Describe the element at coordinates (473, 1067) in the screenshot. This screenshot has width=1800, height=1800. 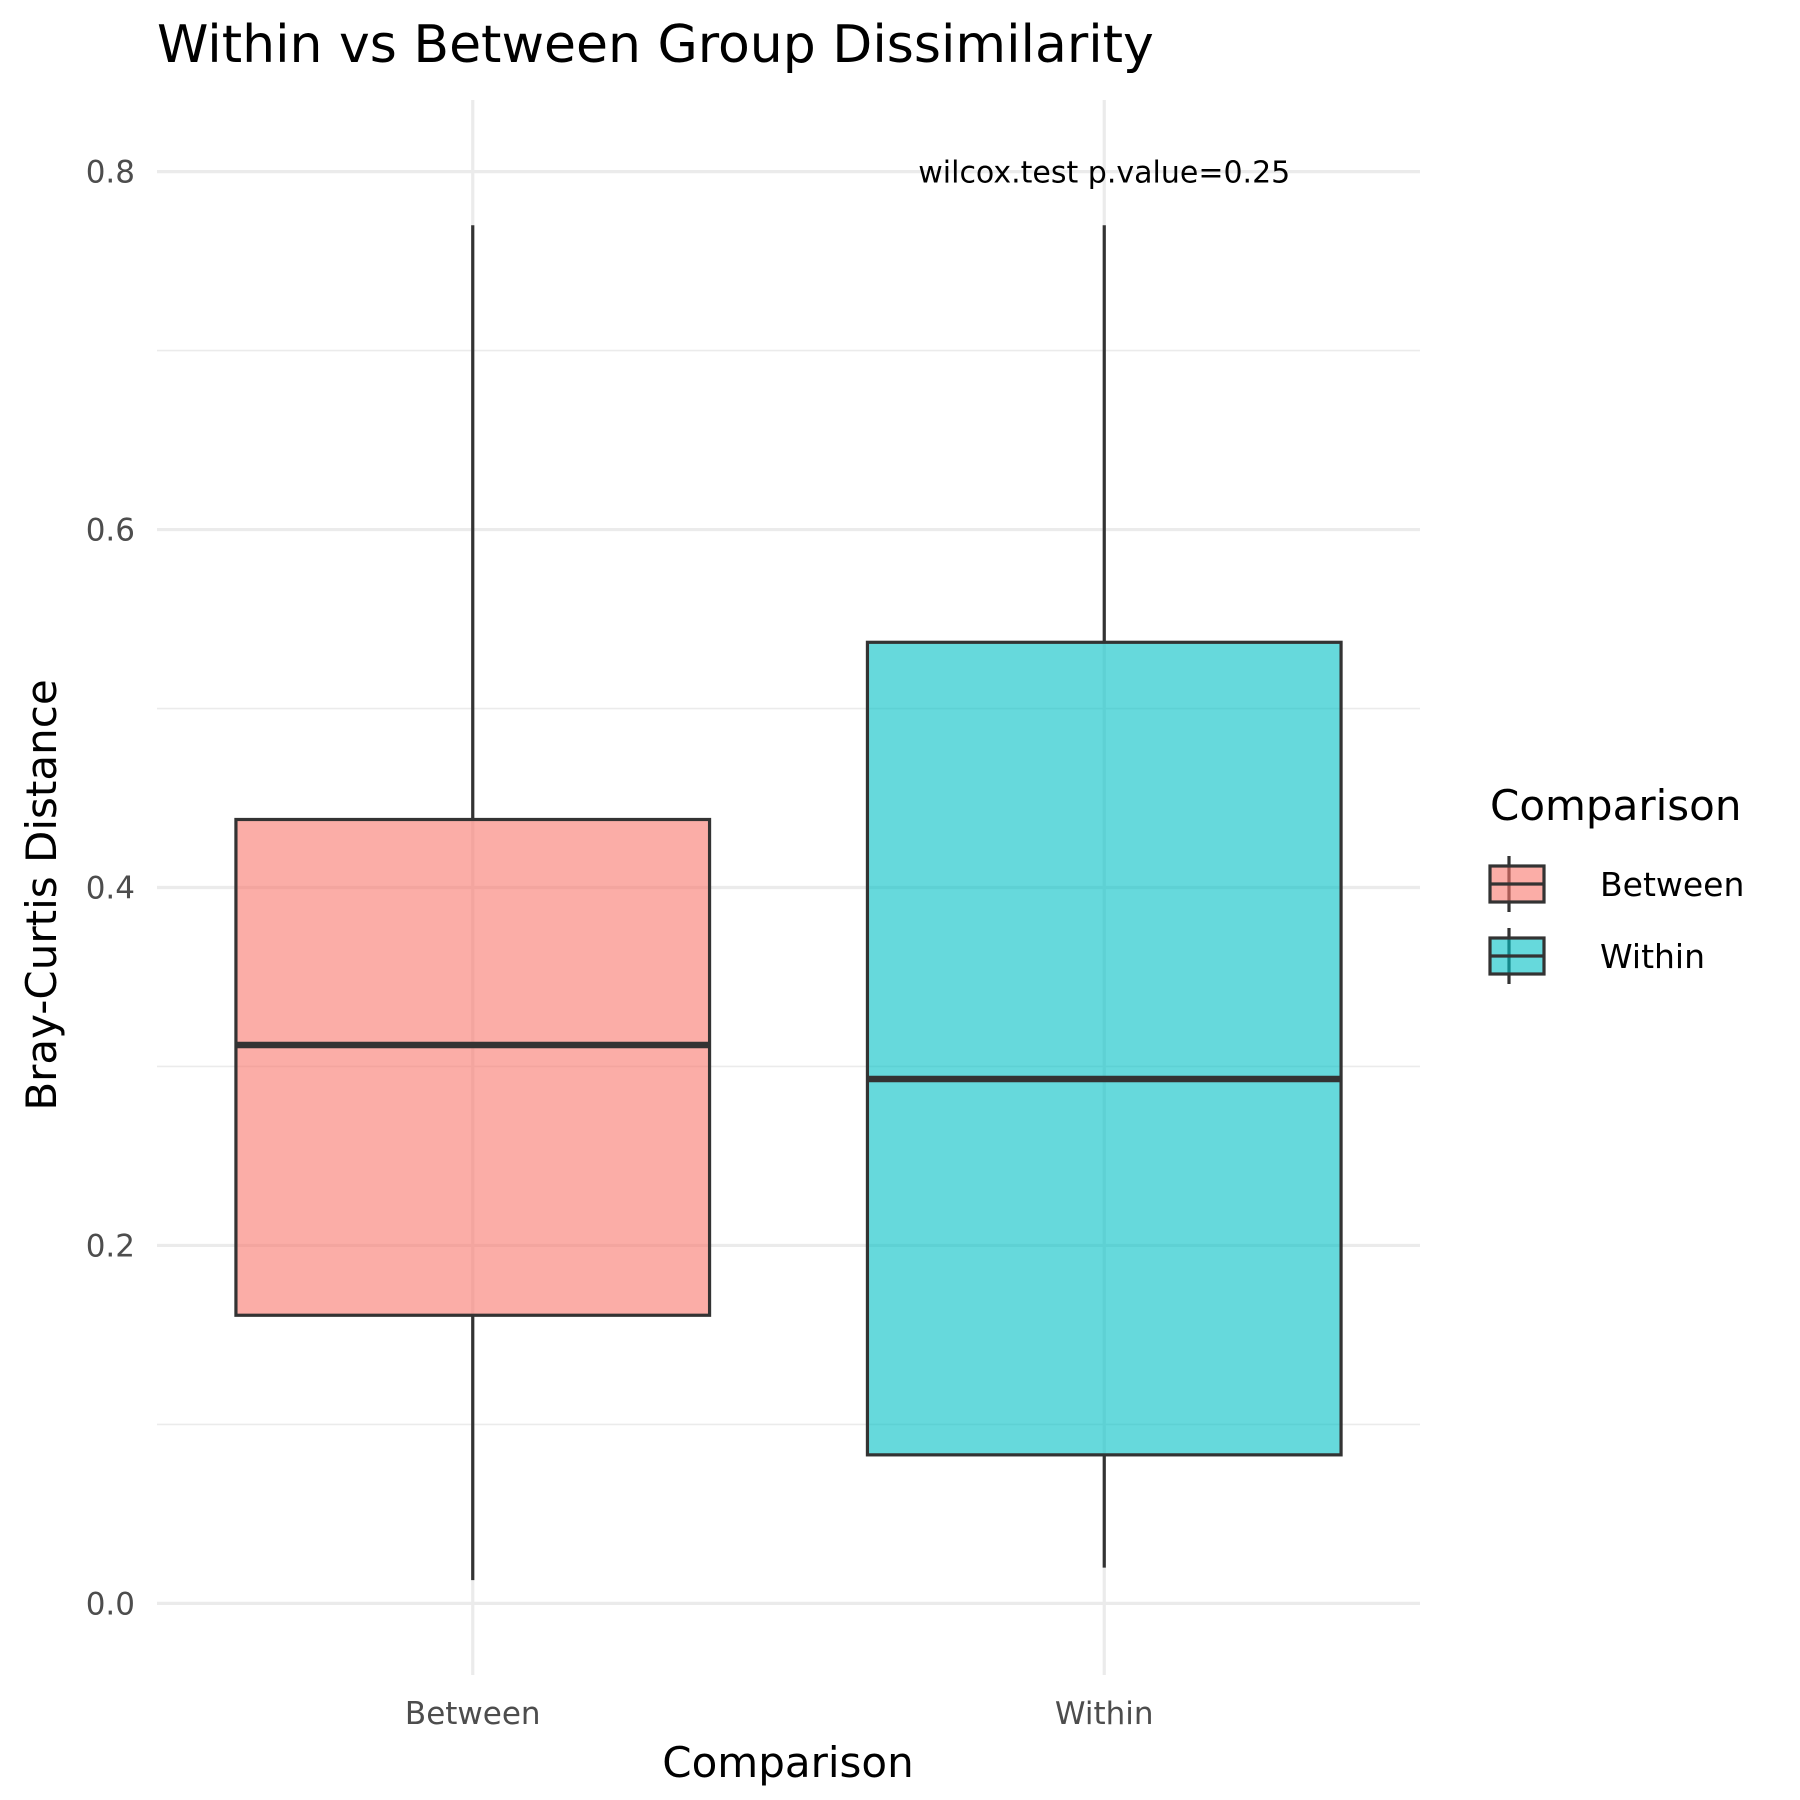
I see `box-rect-between` at that location.